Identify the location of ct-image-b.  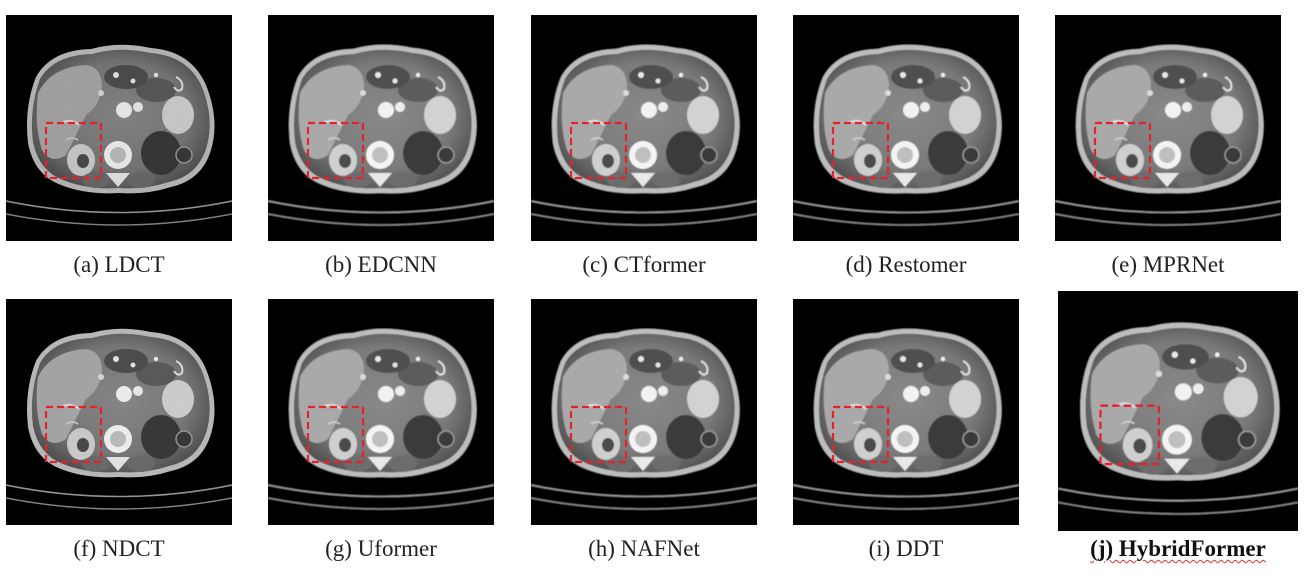
(381, 128).